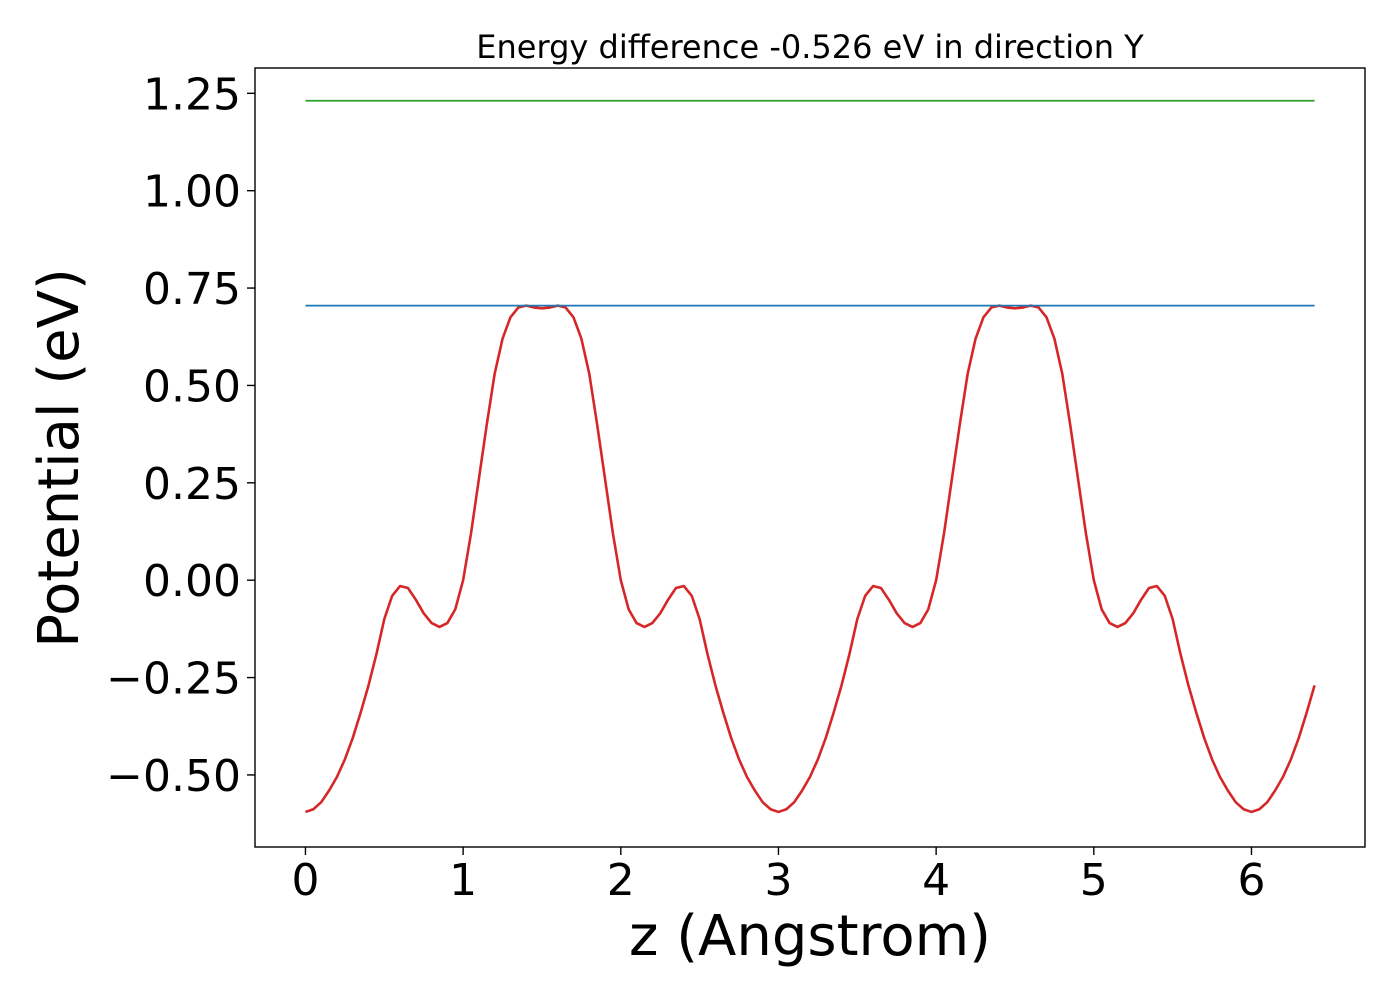  I want to click on y-axis-label: Potential (eV), so click(59, 458).